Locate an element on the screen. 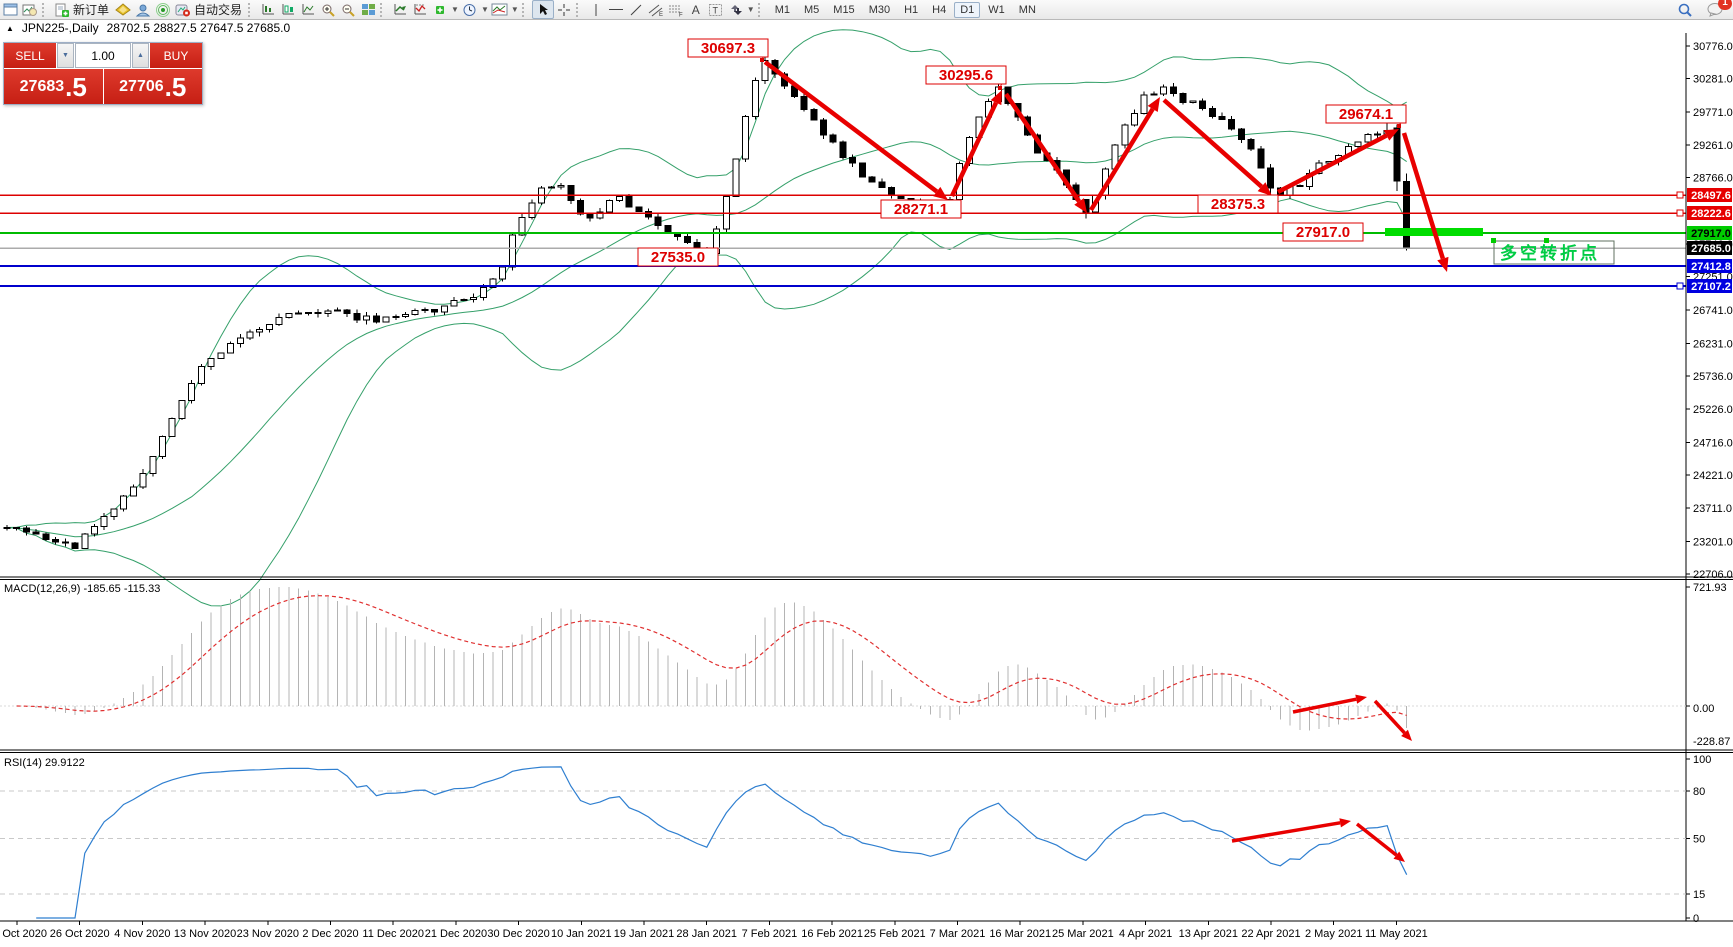  period-caret: ▼ is located at coordinates (484, 9).